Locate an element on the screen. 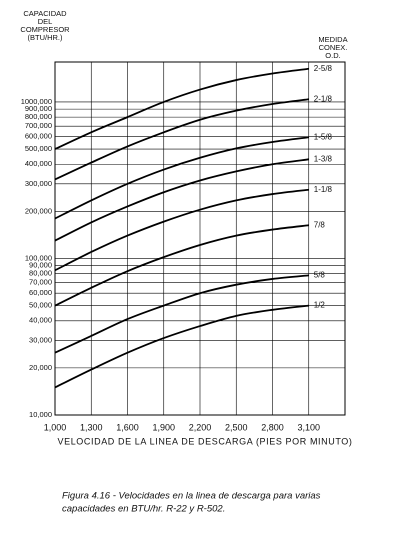 The image size is (400, 534). series-label: 7/8 is located at coordinates (320, 224).